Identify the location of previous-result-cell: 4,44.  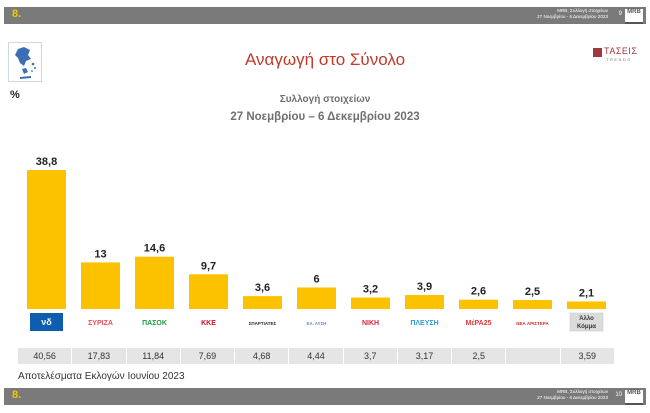
(316, 356).